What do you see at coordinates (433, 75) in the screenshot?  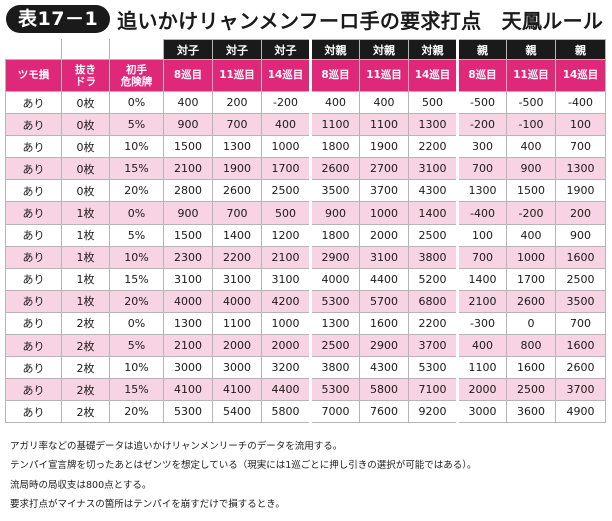 I see `column-header: 14巡目` at bounding box center [433, 75].